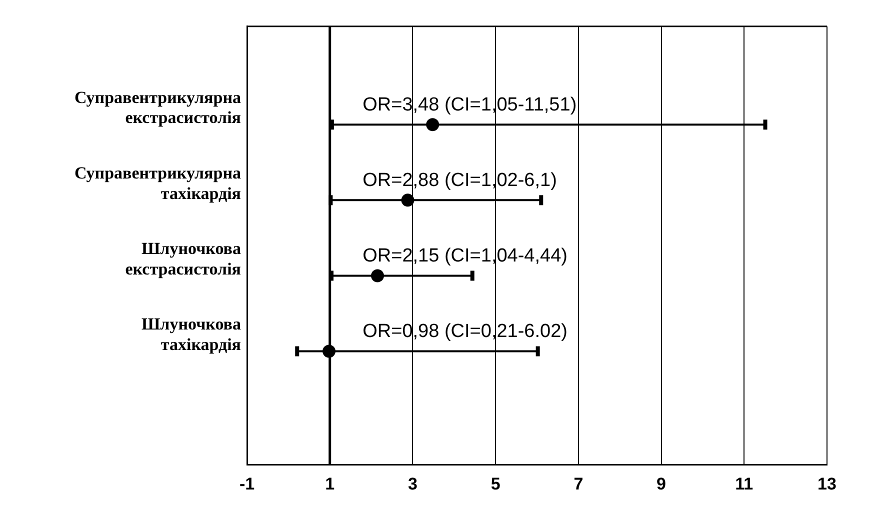 The image size is (872, 509). What do you see at coordinates (192, 334) in the screenshot?
I see `y-tick-label: Шлуночкова тахікардія` at bounding box center [192, 334].